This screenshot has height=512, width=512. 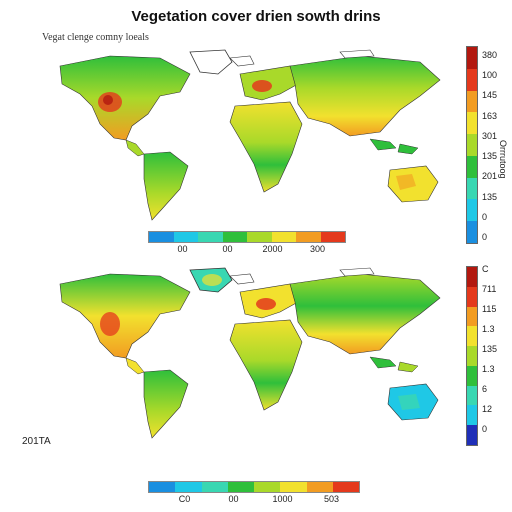 What do you see at coordinates (490, 135) in the screenshot?
I see `top-vbar-label: 301` at bounding box center [490, 135].